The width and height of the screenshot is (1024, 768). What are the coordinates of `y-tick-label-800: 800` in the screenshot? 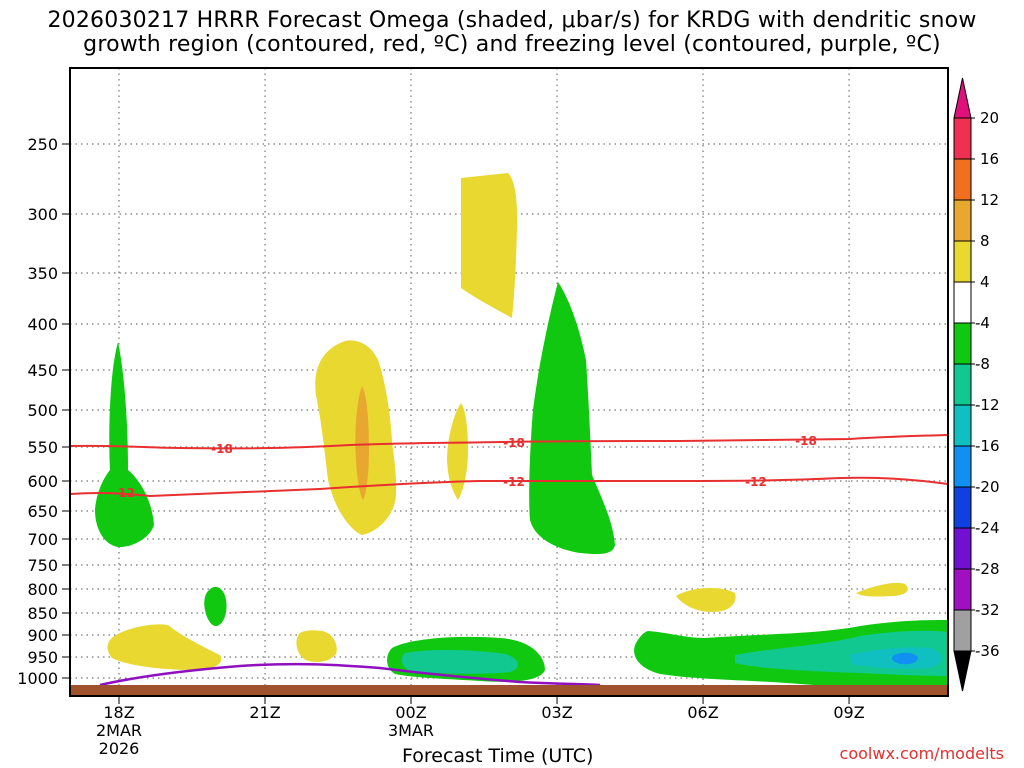 It's located at (42, 589).